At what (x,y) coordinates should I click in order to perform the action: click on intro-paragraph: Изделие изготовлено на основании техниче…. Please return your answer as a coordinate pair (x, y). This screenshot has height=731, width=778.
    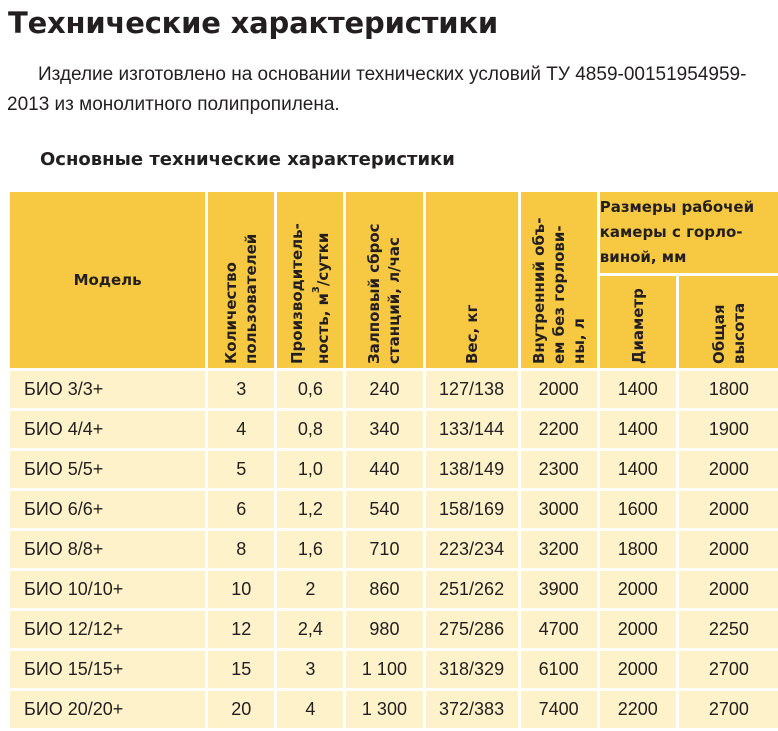
    Looking at the image, I should click on (377, 89).